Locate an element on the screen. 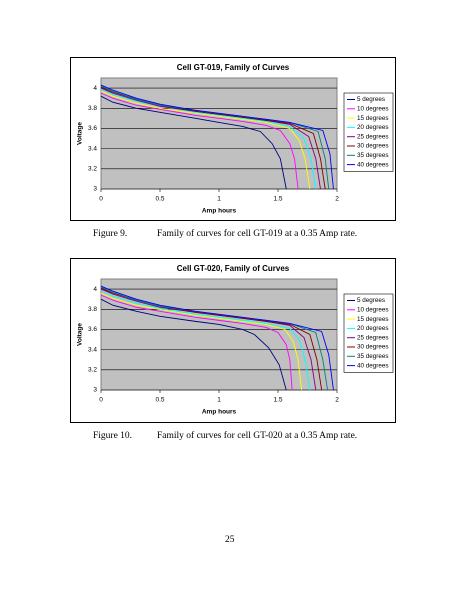  caption-label: Figure 10. is located at coordinates (113, 436).